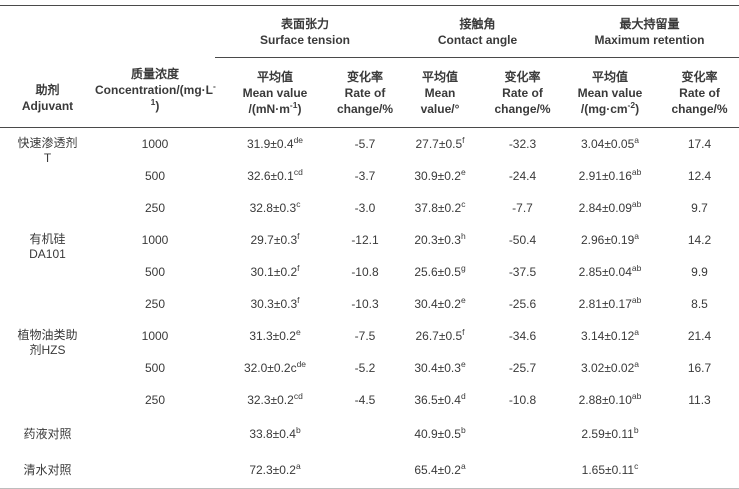 This screenshot has height=489, width=739. I want to click on surface-tension-mean-cell-significance: e, so click(298, 331).